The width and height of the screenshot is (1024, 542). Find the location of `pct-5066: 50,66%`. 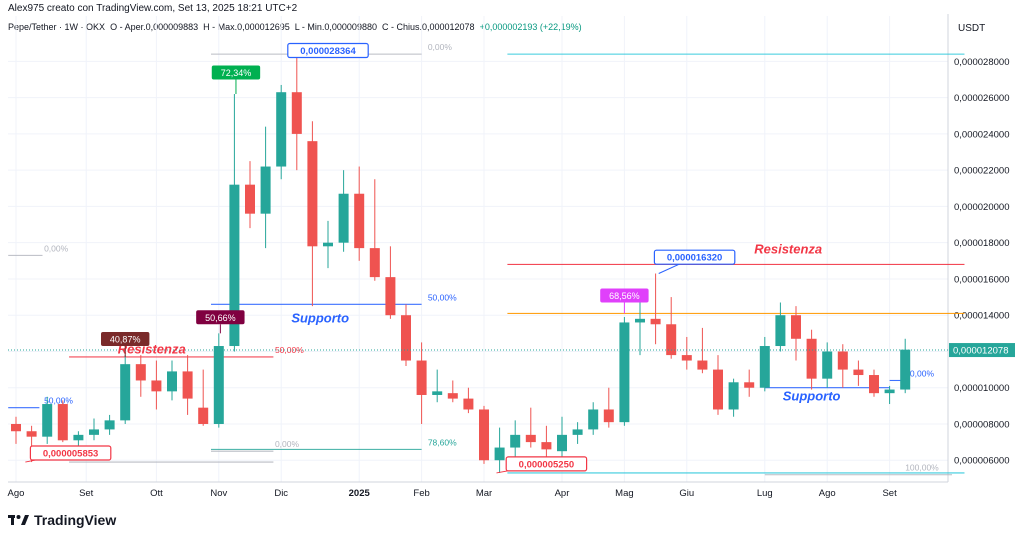

pct-5066: 50,66% is located at coordinates (220, 322).